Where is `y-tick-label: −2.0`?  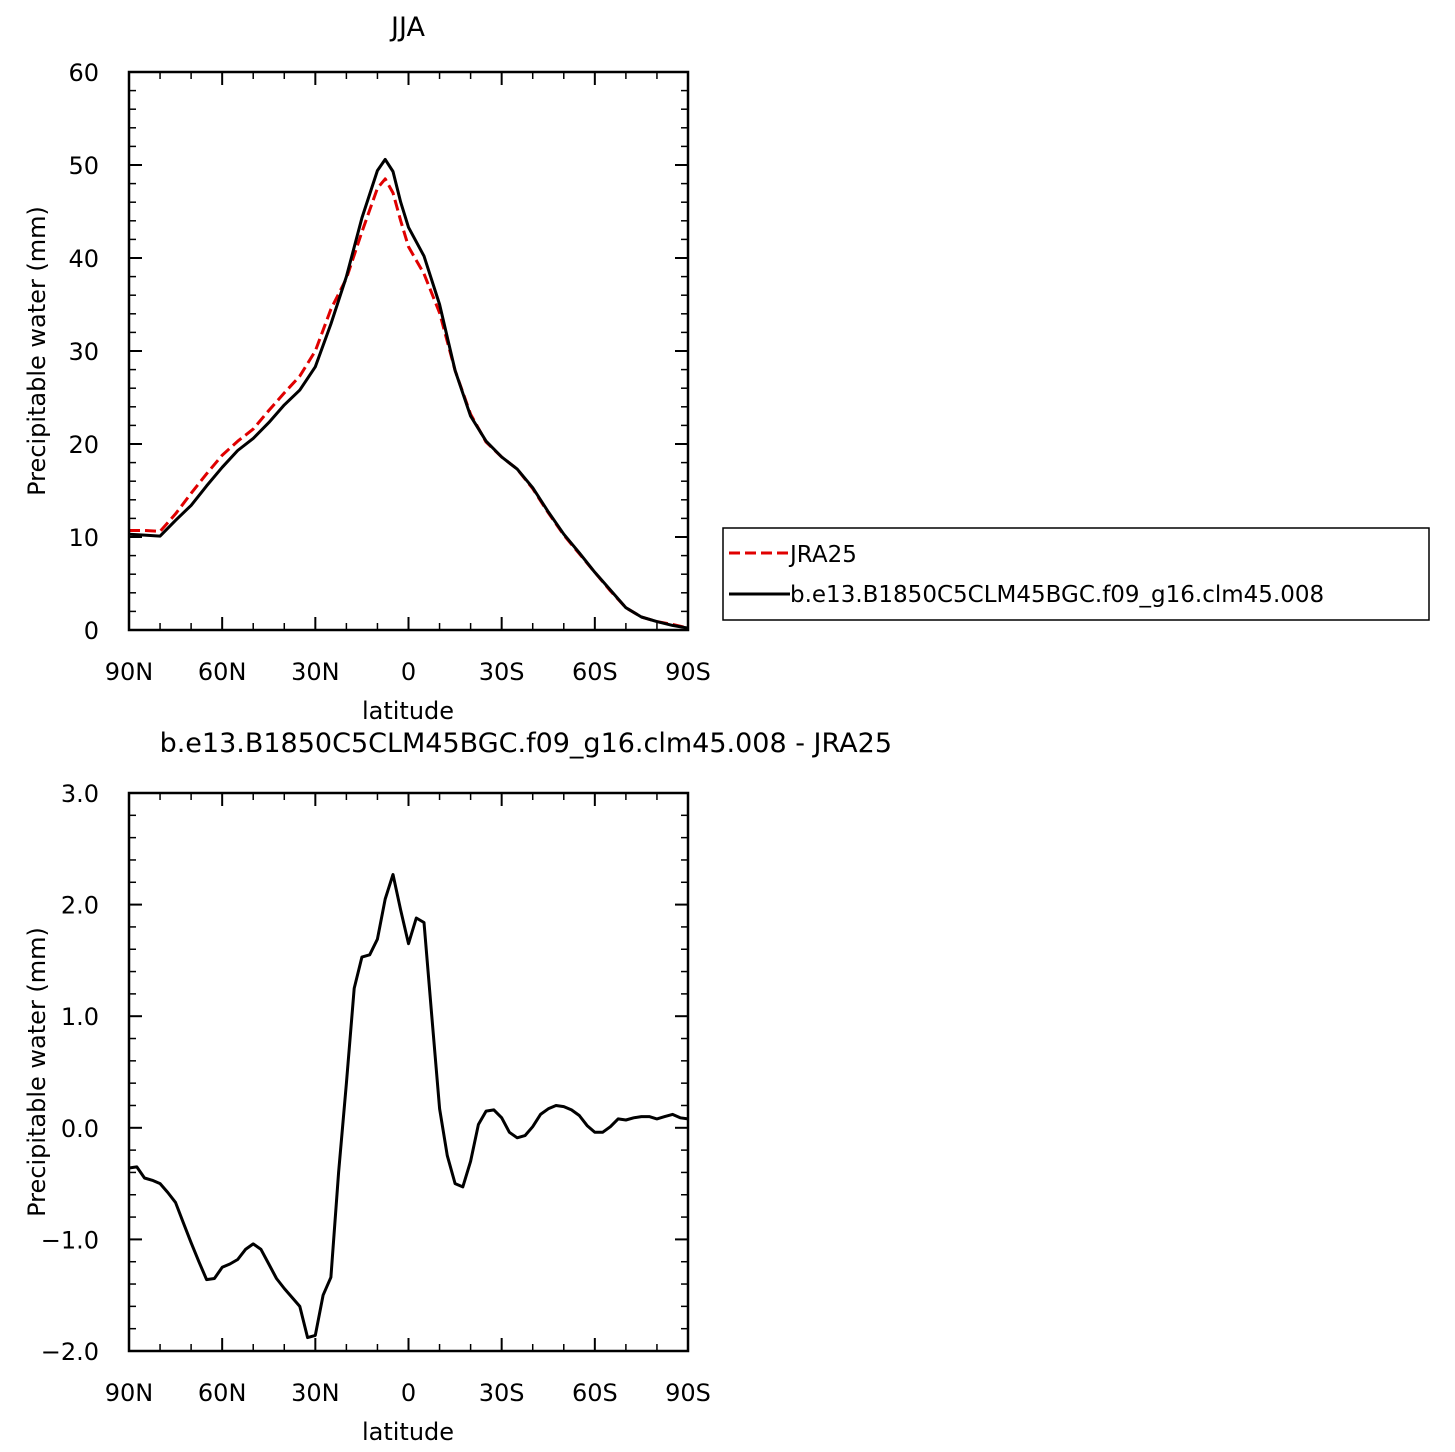 y-tick-label: −2.0 is located at coordinates (70, 1352).